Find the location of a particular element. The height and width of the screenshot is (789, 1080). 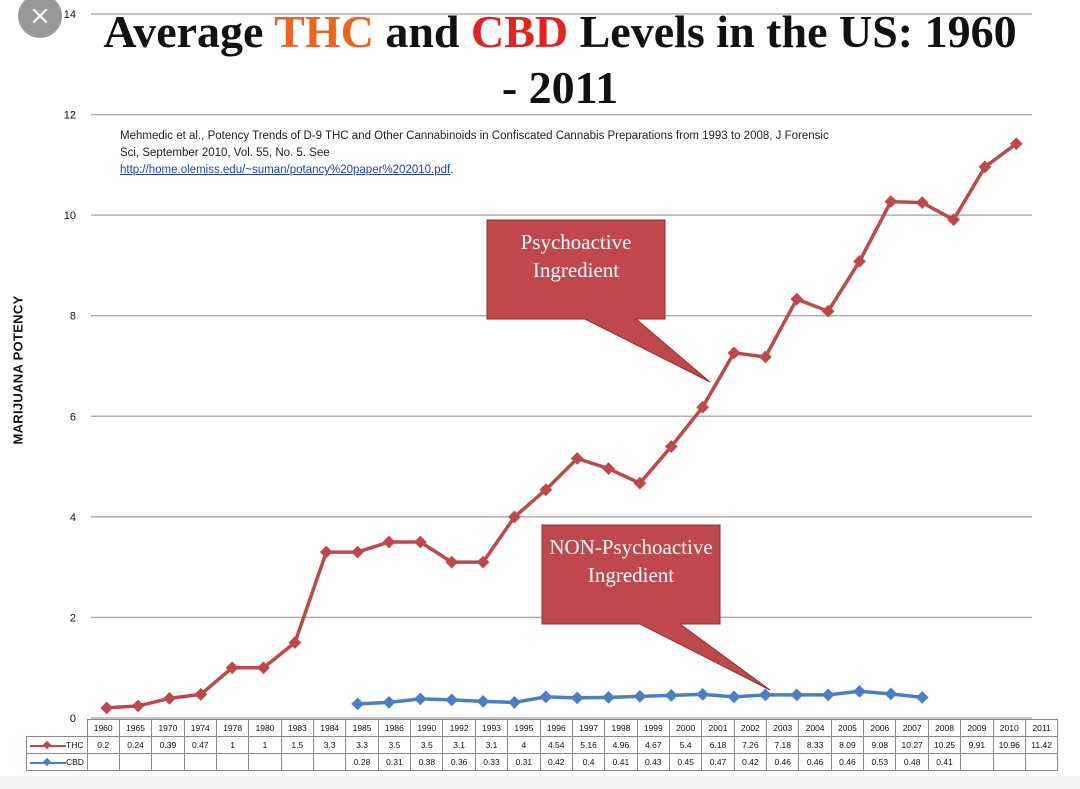

table-year-cell: 2005 is located at coordinates (847, 728).